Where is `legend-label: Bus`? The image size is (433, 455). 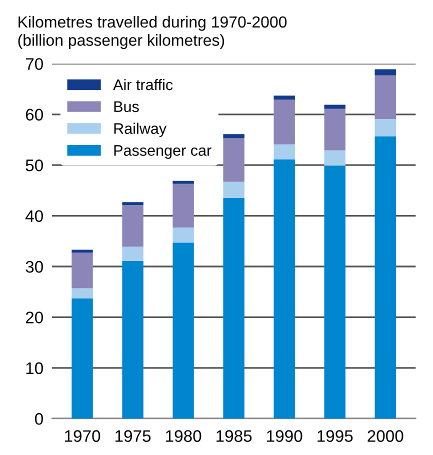
legend-label: Bus is located at coordinates (126, 106).